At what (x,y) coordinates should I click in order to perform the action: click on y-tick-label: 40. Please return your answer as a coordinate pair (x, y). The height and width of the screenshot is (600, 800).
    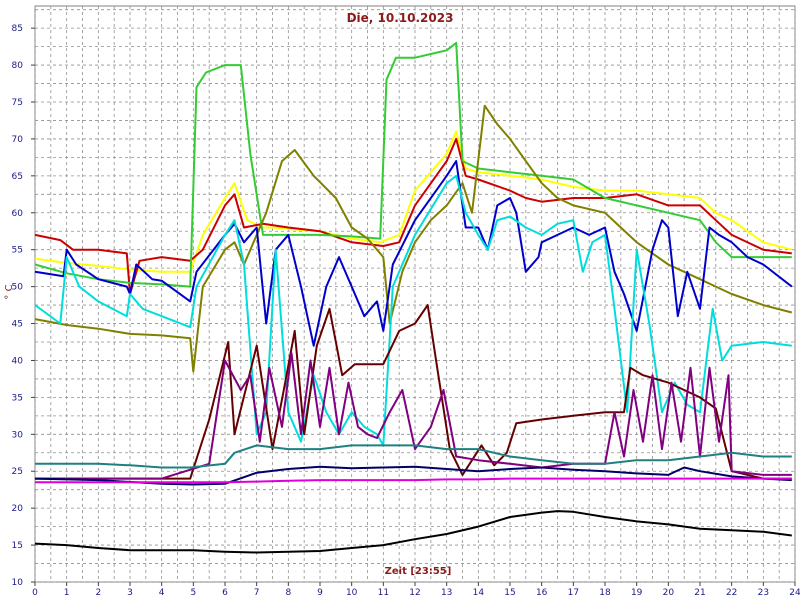
    Looking at the image, I should click on (18, 361).